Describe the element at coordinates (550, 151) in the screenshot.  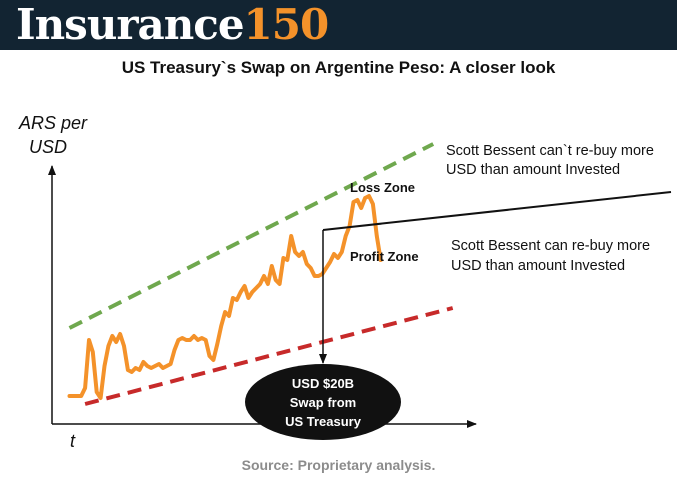
I see `callout-top-line1: Scott Bessent can`t re-buy more` at that location.